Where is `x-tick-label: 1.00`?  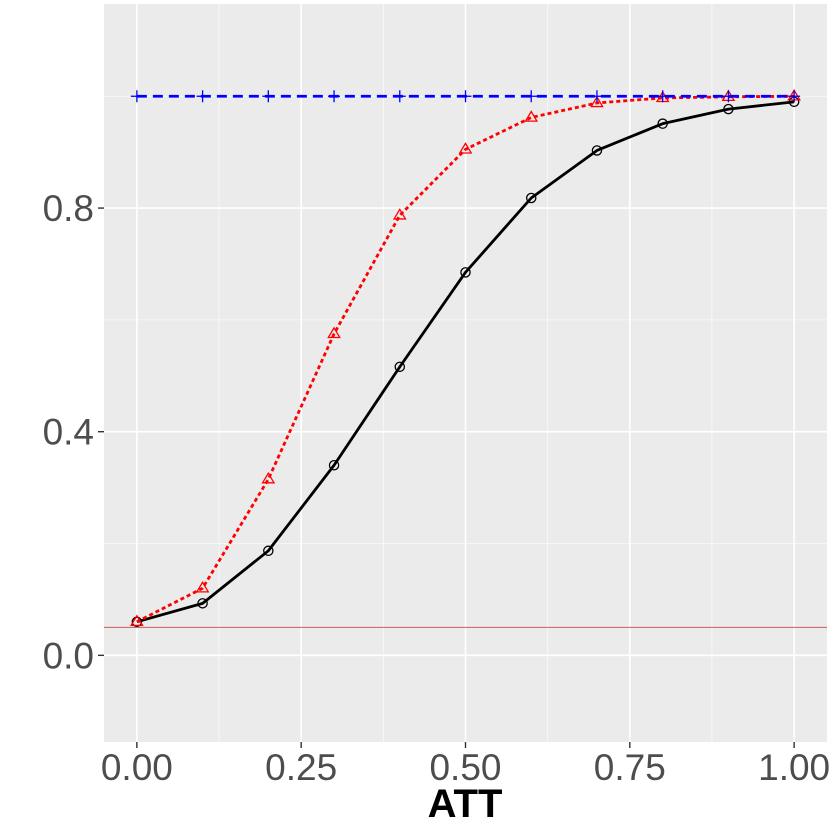
x-tick-label: 1.00 is located at coordinates (794, 767).